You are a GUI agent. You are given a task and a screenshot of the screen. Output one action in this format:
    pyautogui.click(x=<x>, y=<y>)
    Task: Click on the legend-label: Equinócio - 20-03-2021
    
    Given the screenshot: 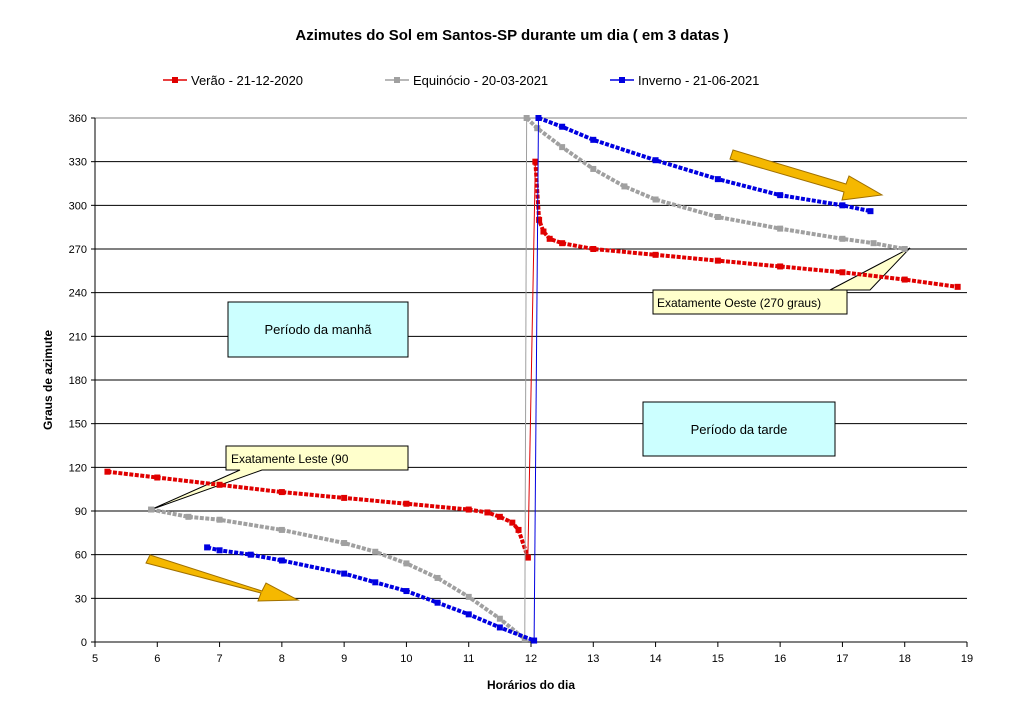 What is the action you would take?
    pyautogui.click(x=480, y=80)
    